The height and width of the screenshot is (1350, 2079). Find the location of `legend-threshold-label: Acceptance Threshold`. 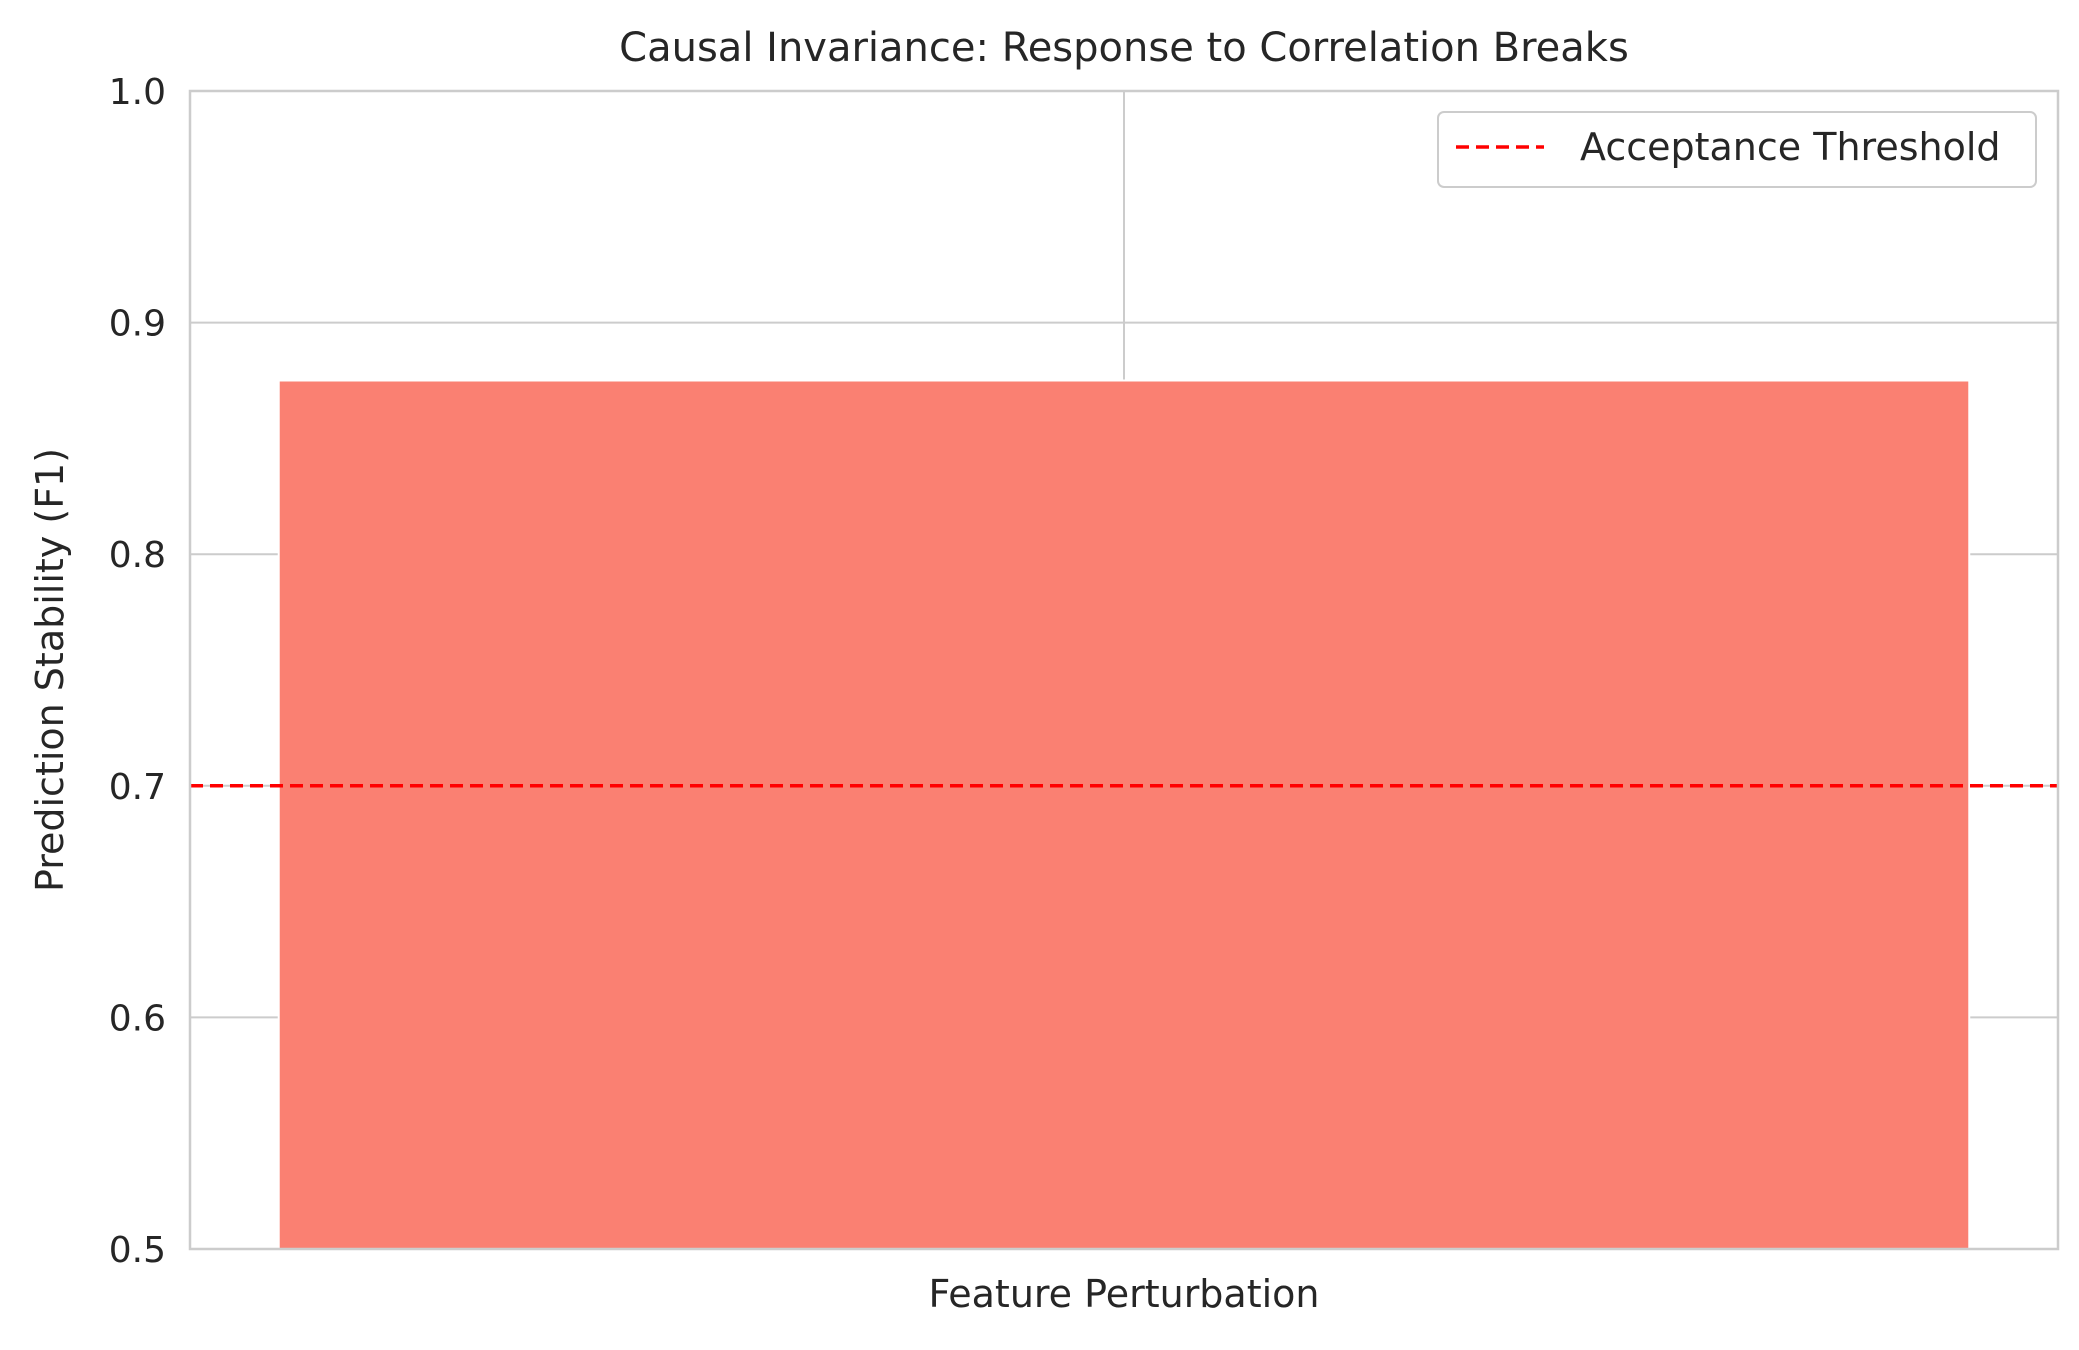

legend-threshold-label: Acceptance Threshold is located at coordinates (1790, 147).